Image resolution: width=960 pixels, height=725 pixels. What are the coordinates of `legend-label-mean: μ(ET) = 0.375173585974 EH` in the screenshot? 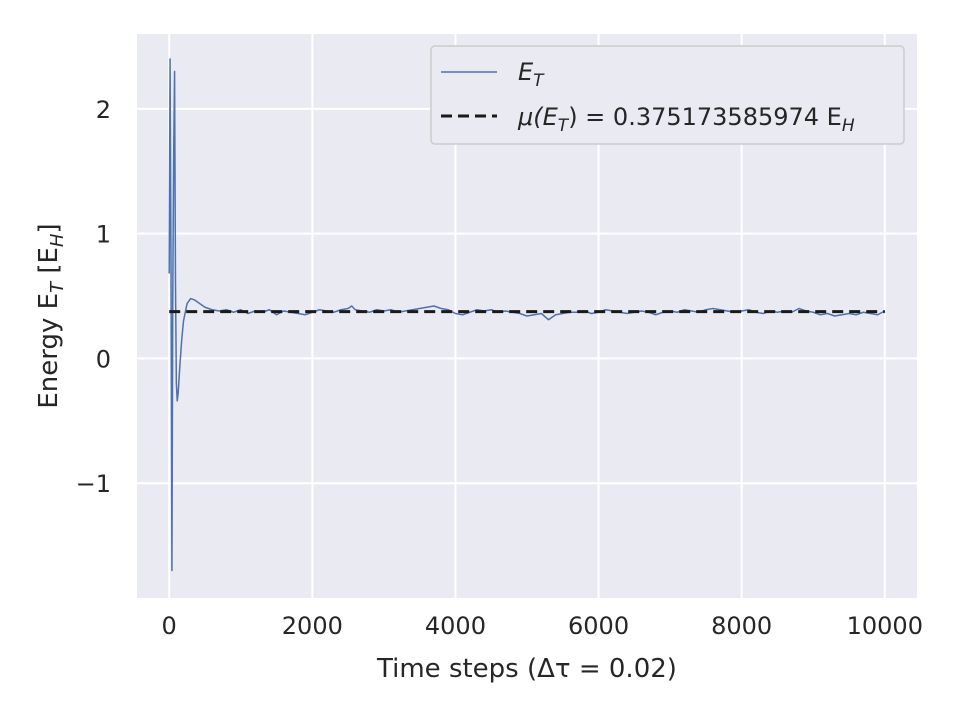 It's located at (686, 119).